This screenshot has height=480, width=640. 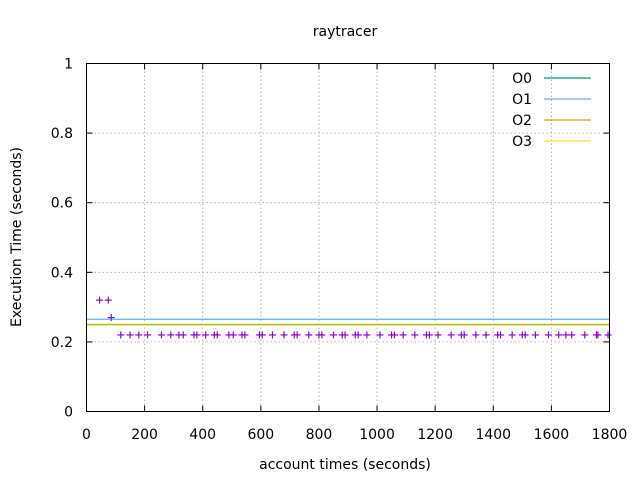 I want to click on x-tick-label: 1800, so click(x=610, y=435).